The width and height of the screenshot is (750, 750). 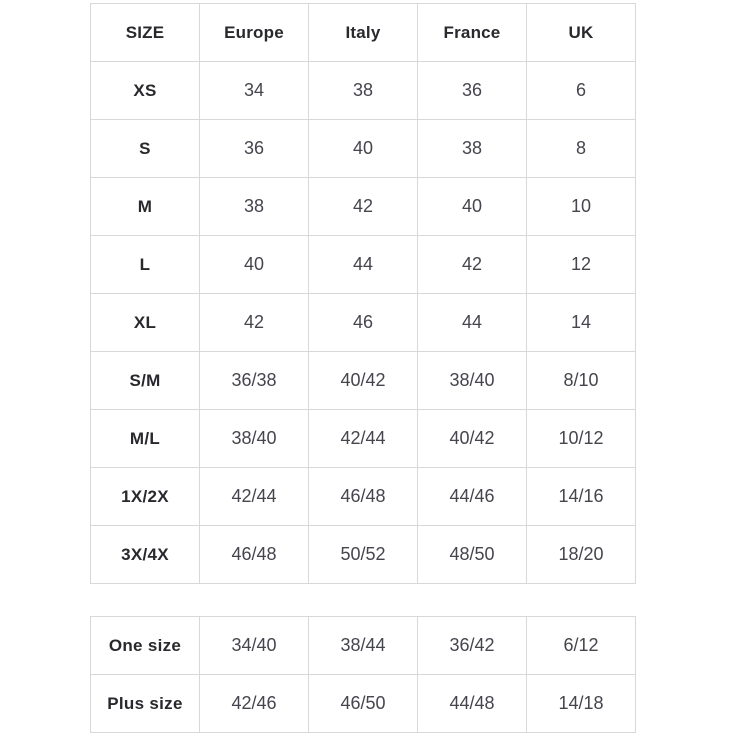 I want to click on table-row: S 36 40 38 8, so click(x=363, y=148).